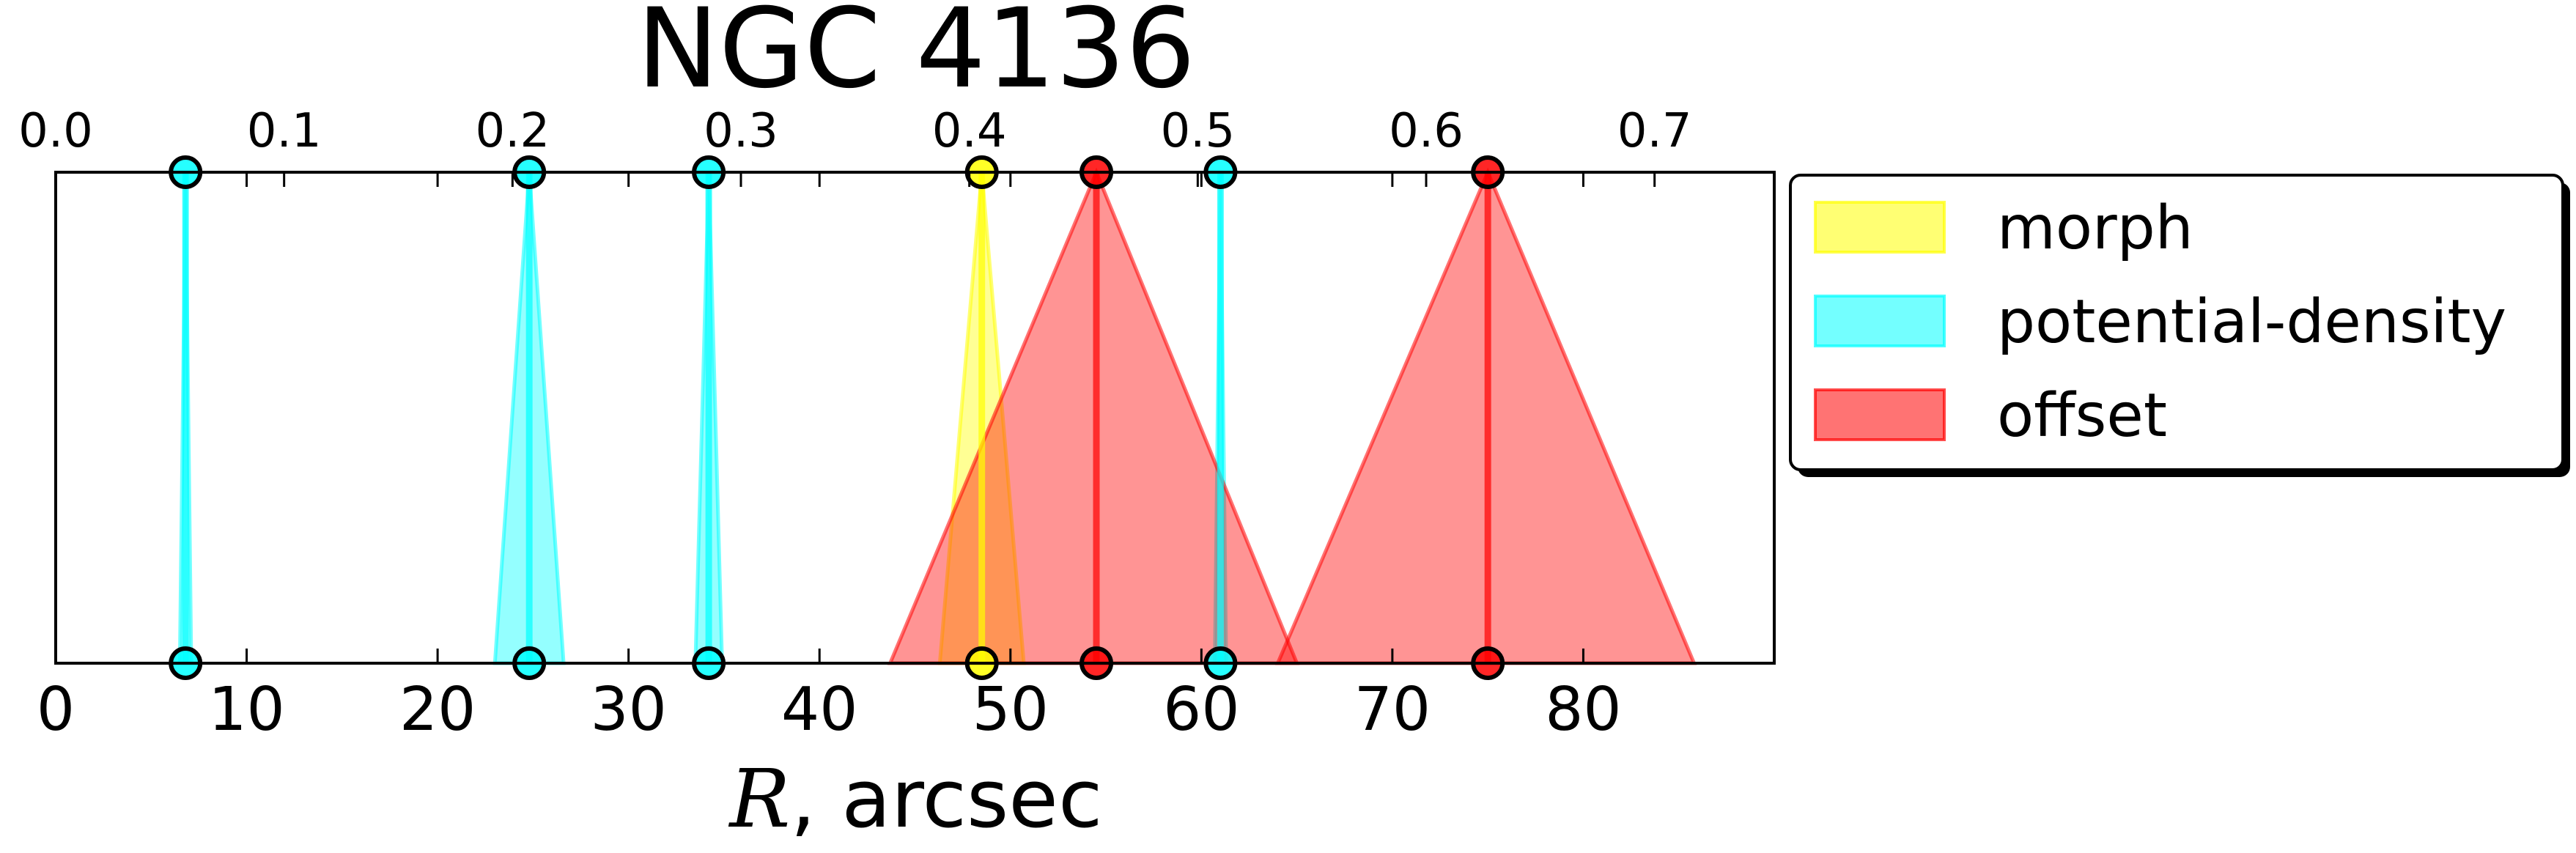 The height and width of the screenshot is (853, 2576). What do you see at coordinates (1011, 710) in the screenshot?
I see `bottom-tick-label-50: 50` at bounding box center [1011, 710].